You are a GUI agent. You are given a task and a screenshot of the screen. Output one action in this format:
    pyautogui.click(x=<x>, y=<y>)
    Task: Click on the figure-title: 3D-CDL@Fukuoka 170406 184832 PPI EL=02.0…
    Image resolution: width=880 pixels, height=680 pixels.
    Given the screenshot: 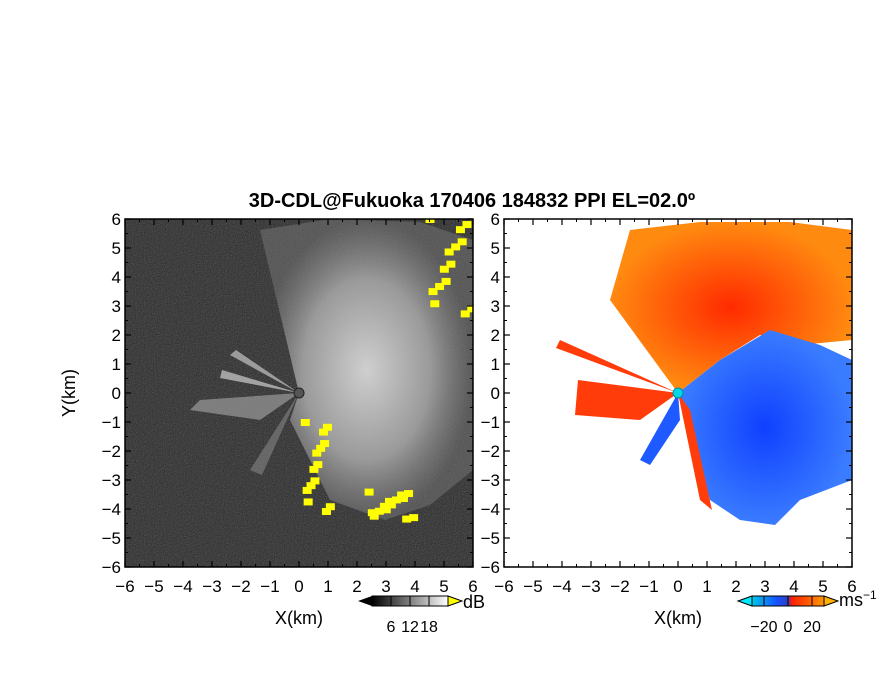 What is the action you would take?
    pyautogui.click(x=472, y=201)
    